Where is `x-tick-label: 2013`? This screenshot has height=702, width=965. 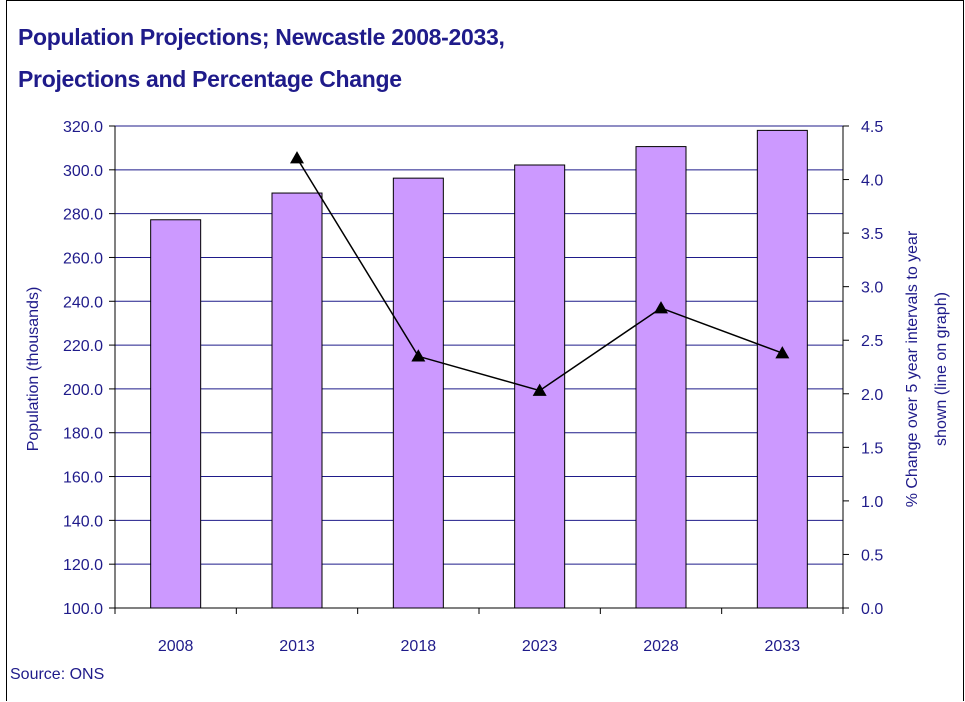
x-tick-label: 2013 is located at coordinates (297, 646).